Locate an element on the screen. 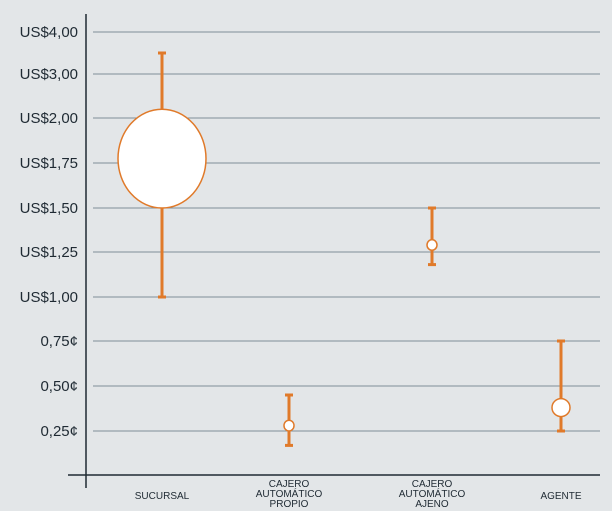 Image resolution: width=612 pixels, height=511 pixels. x-tick-label: CAJERO AUTOMÁTICO PROPIO is located at coordinates (289, 494).